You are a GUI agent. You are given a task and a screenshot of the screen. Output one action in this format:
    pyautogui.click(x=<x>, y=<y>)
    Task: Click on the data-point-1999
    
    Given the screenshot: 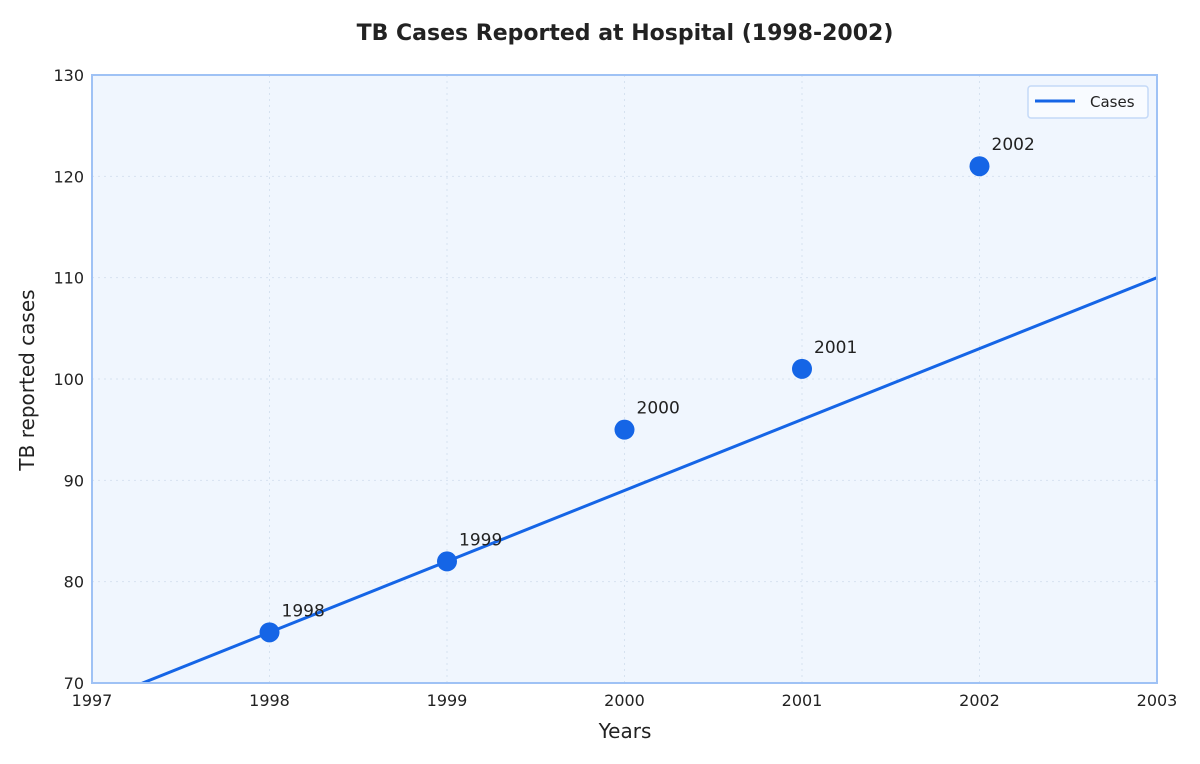 What is the action you would take?
    pyautogui.click(x=447, y=561)
    